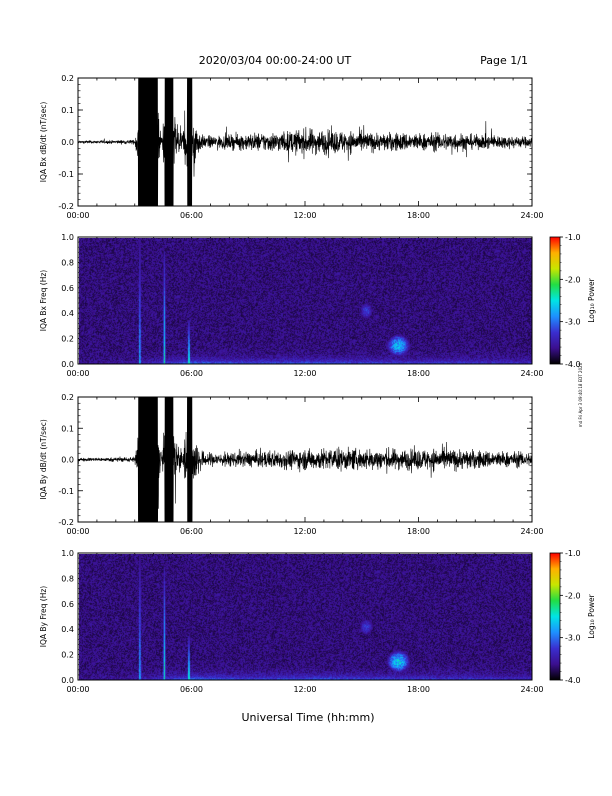 Image resolution: width=612 pixels, height=796 pixels. What do you see at coordinates (572, 617) in the screenshot?
I see `colorbar-4: -1.0 -2.0 -3.0 -4.0 Log₁₀ Power` at bounding box center [572, 617].